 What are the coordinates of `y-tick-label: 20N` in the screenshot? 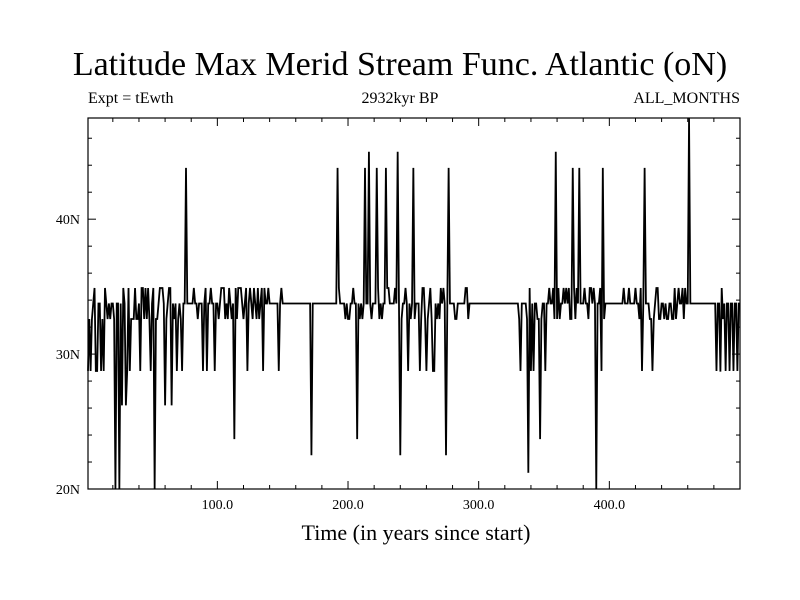 It's located at (68, 490).